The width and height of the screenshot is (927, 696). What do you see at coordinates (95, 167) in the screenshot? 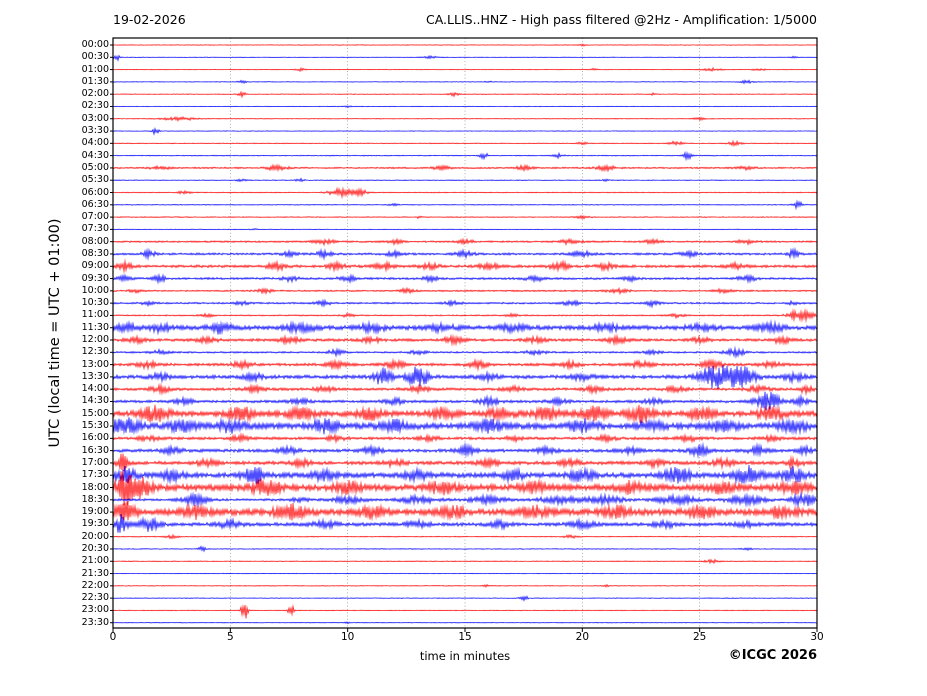
I see `y-tick-label: 05:00` at bounding box center [95, 167].